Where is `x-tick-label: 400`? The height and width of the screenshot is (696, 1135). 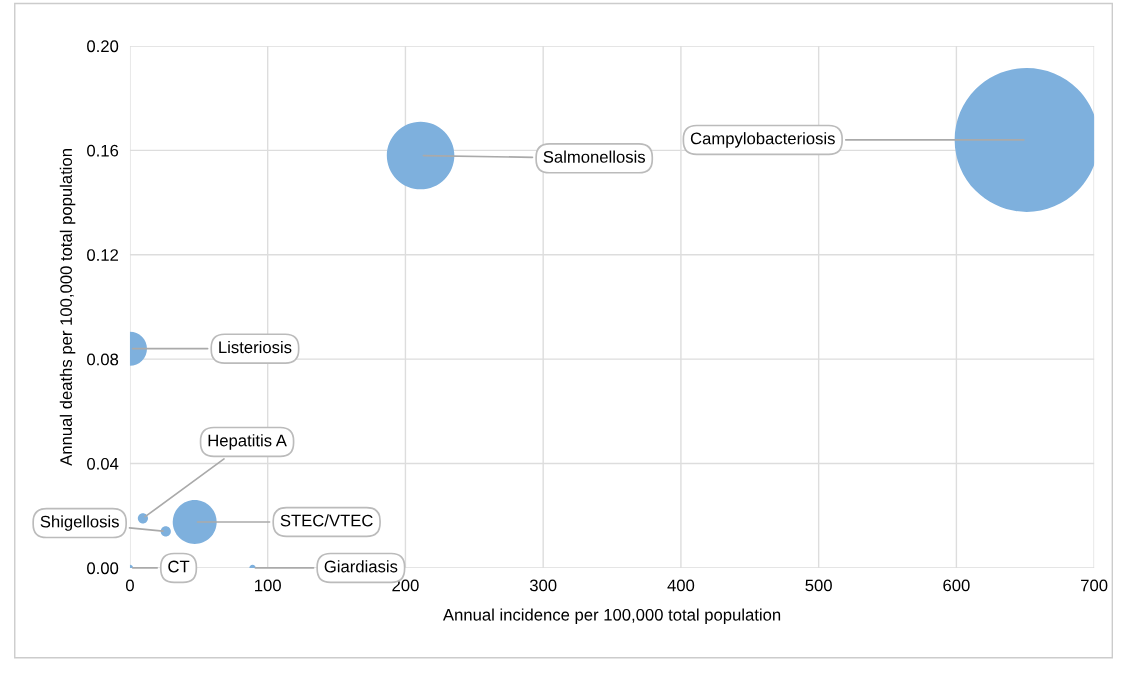
x-tick-label: 400 is located at coordinates (681, 585).